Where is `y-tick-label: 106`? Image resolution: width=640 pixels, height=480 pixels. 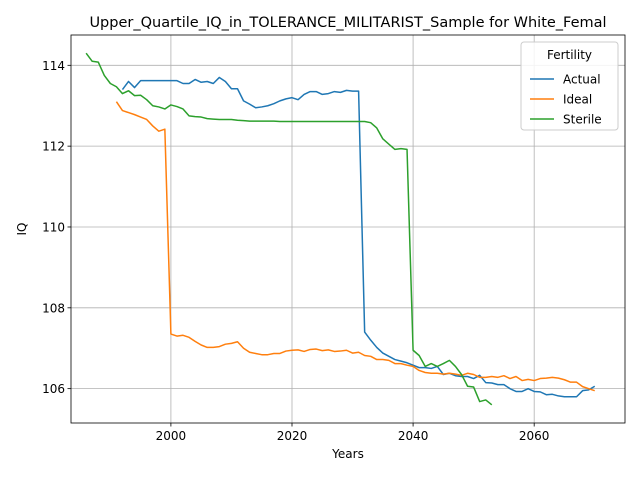 y-tick-label: 106 is located at coordinates (53, 389).